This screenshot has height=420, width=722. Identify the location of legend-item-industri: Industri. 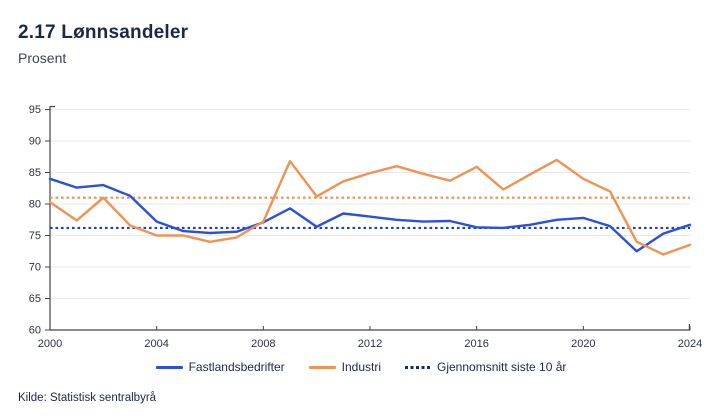
(344, 367).